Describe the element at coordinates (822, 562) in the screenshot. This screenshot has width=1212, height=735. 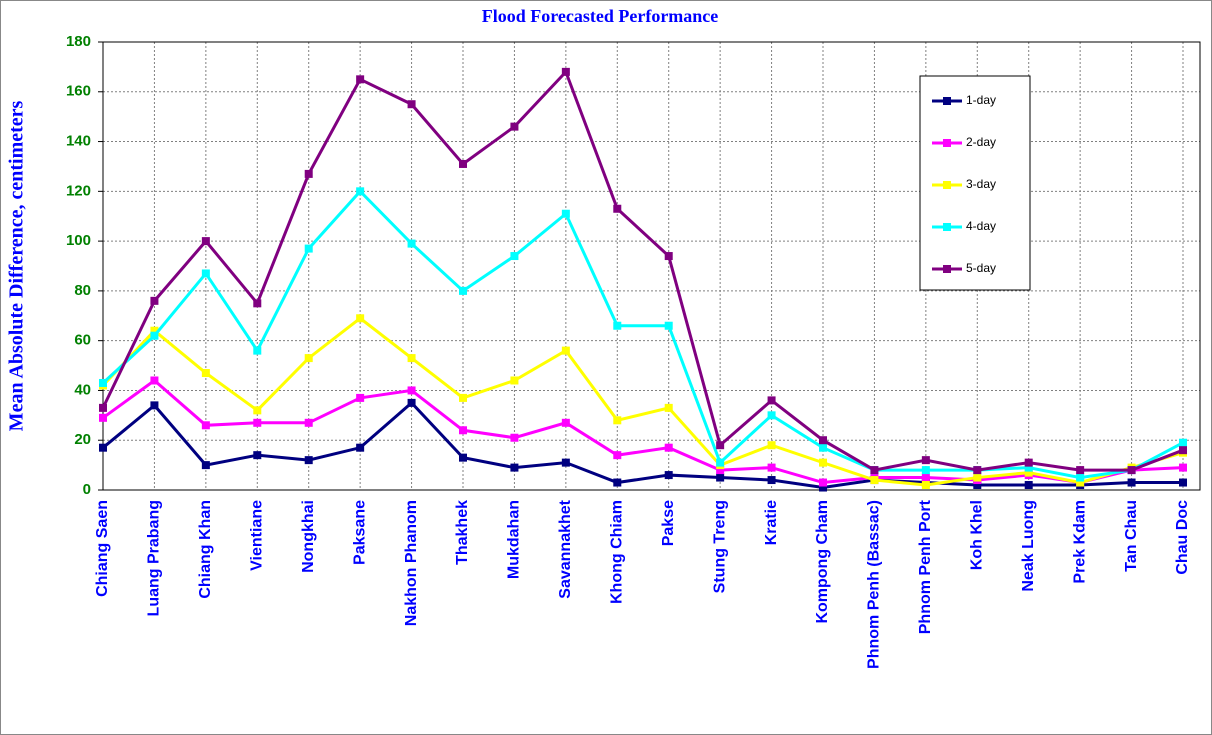
I see `x-tick-label: Kompong Cham` at that location.